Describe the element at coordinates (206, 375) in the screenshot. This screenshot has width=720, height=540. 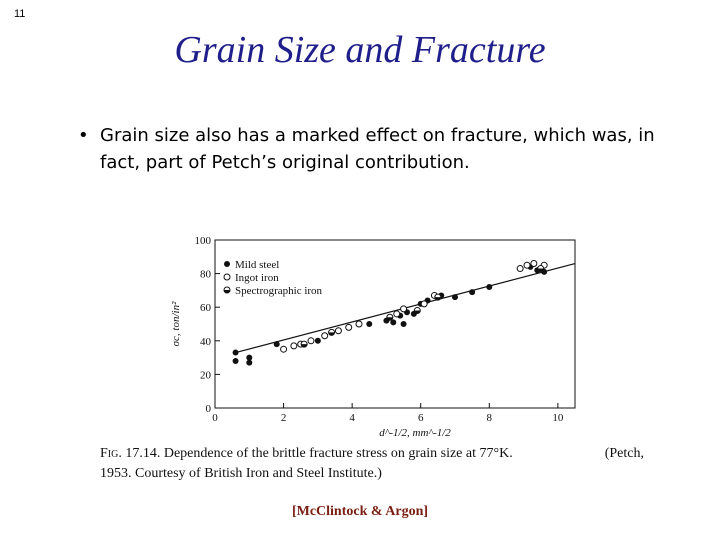
I see `y-tick-label: 20` at that location.